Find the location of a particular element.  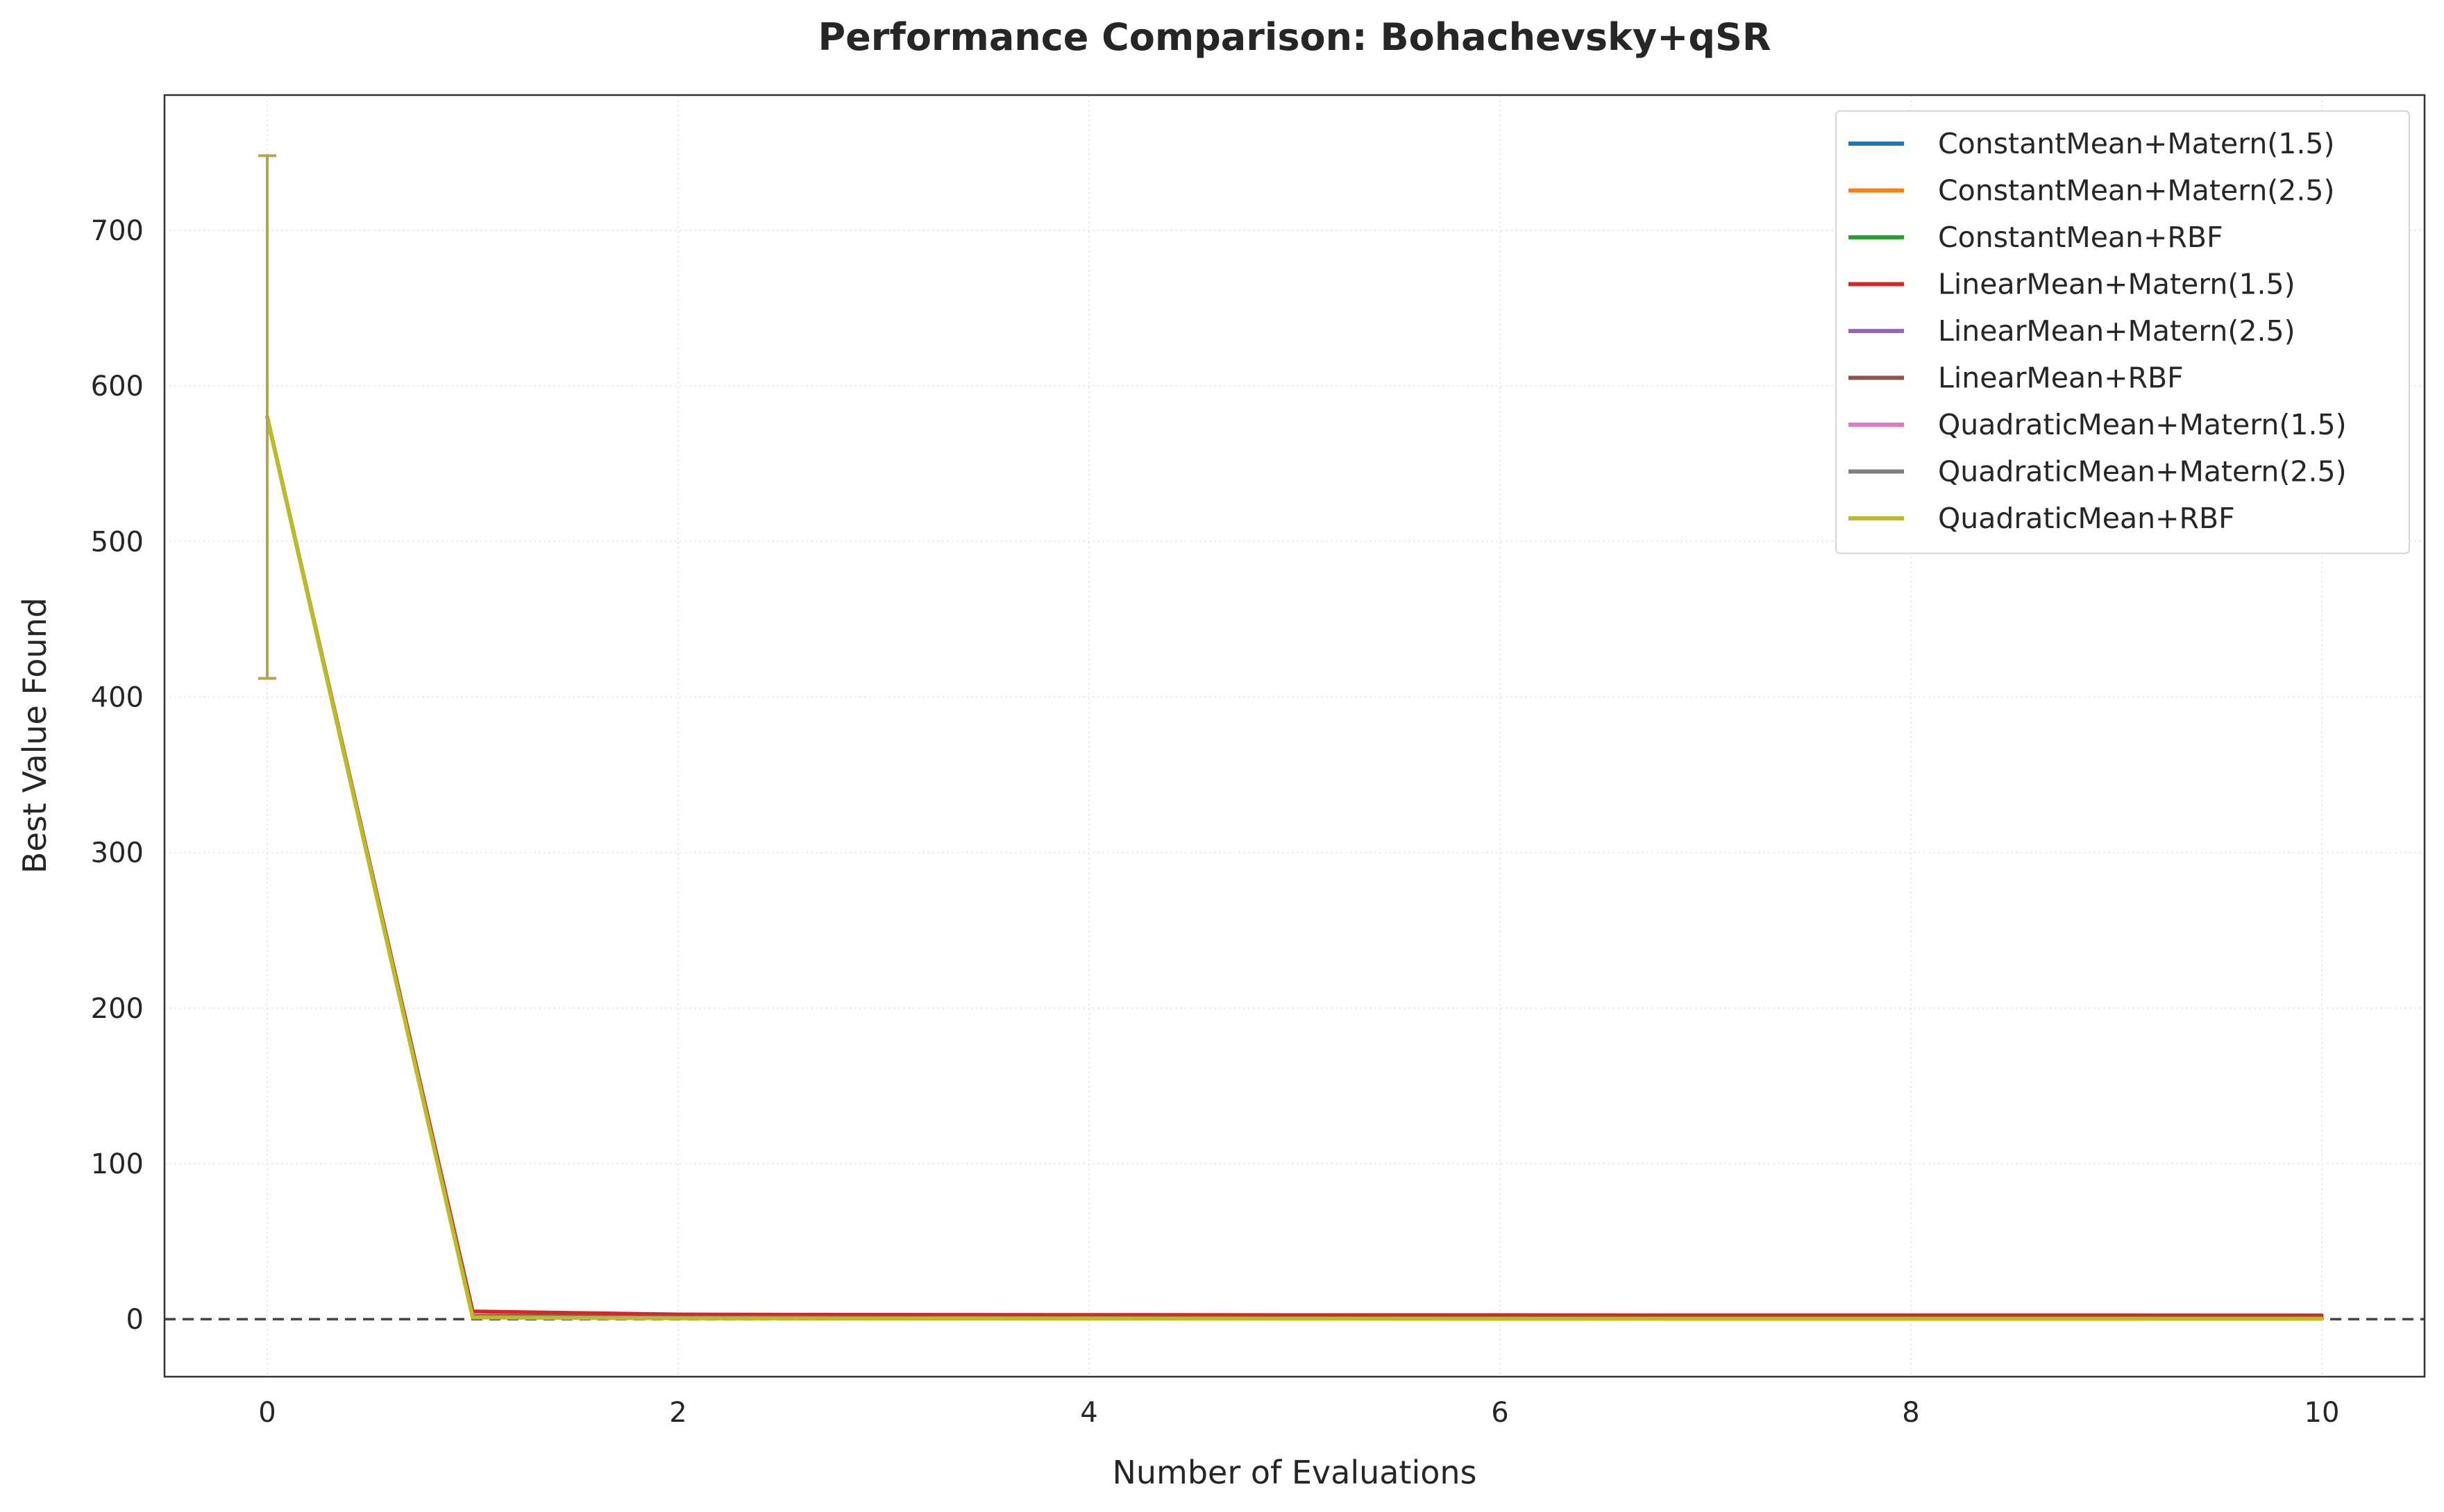

legend-label: QuadraticMean+RBF is located at coordinates (2086, 518).